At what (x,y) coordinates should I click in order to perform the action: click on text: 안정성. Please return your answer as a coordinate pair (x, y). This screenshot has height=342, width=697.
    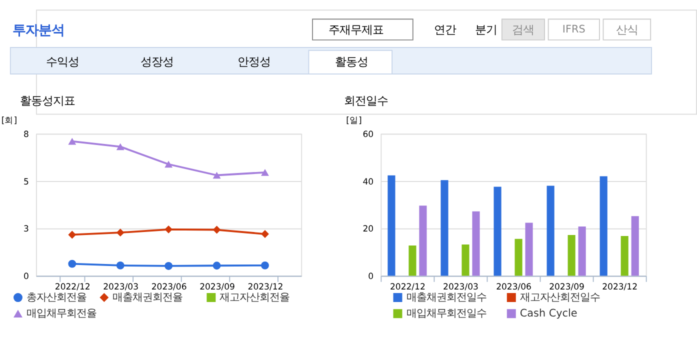
    Looking at the image, I should click on (253, 61).